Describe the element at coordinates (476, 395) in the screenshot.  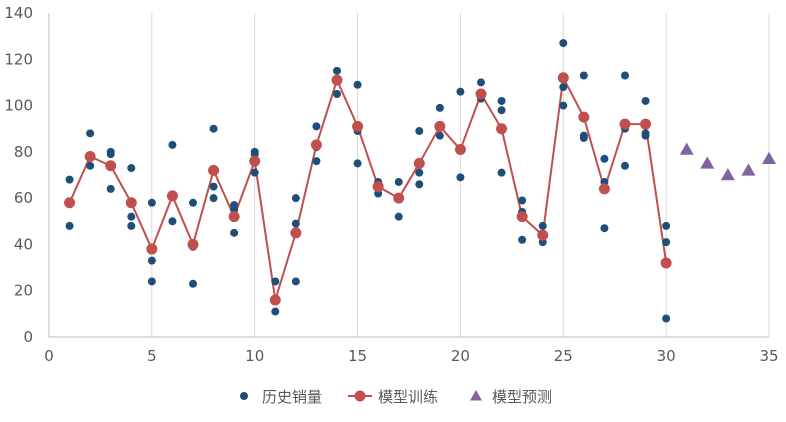
I see `legend-forecast-marker` at that location.